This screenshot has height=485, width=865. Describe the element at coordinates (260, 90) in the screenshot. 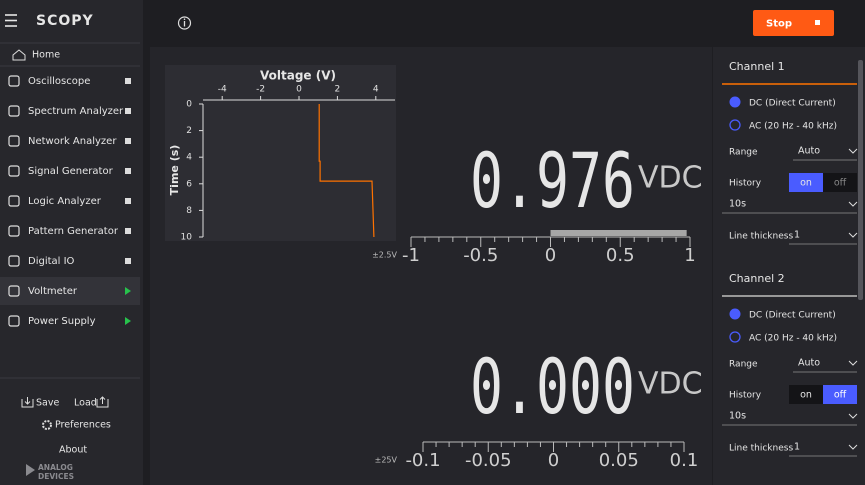

I see `x-tick-label: -2` at that location.